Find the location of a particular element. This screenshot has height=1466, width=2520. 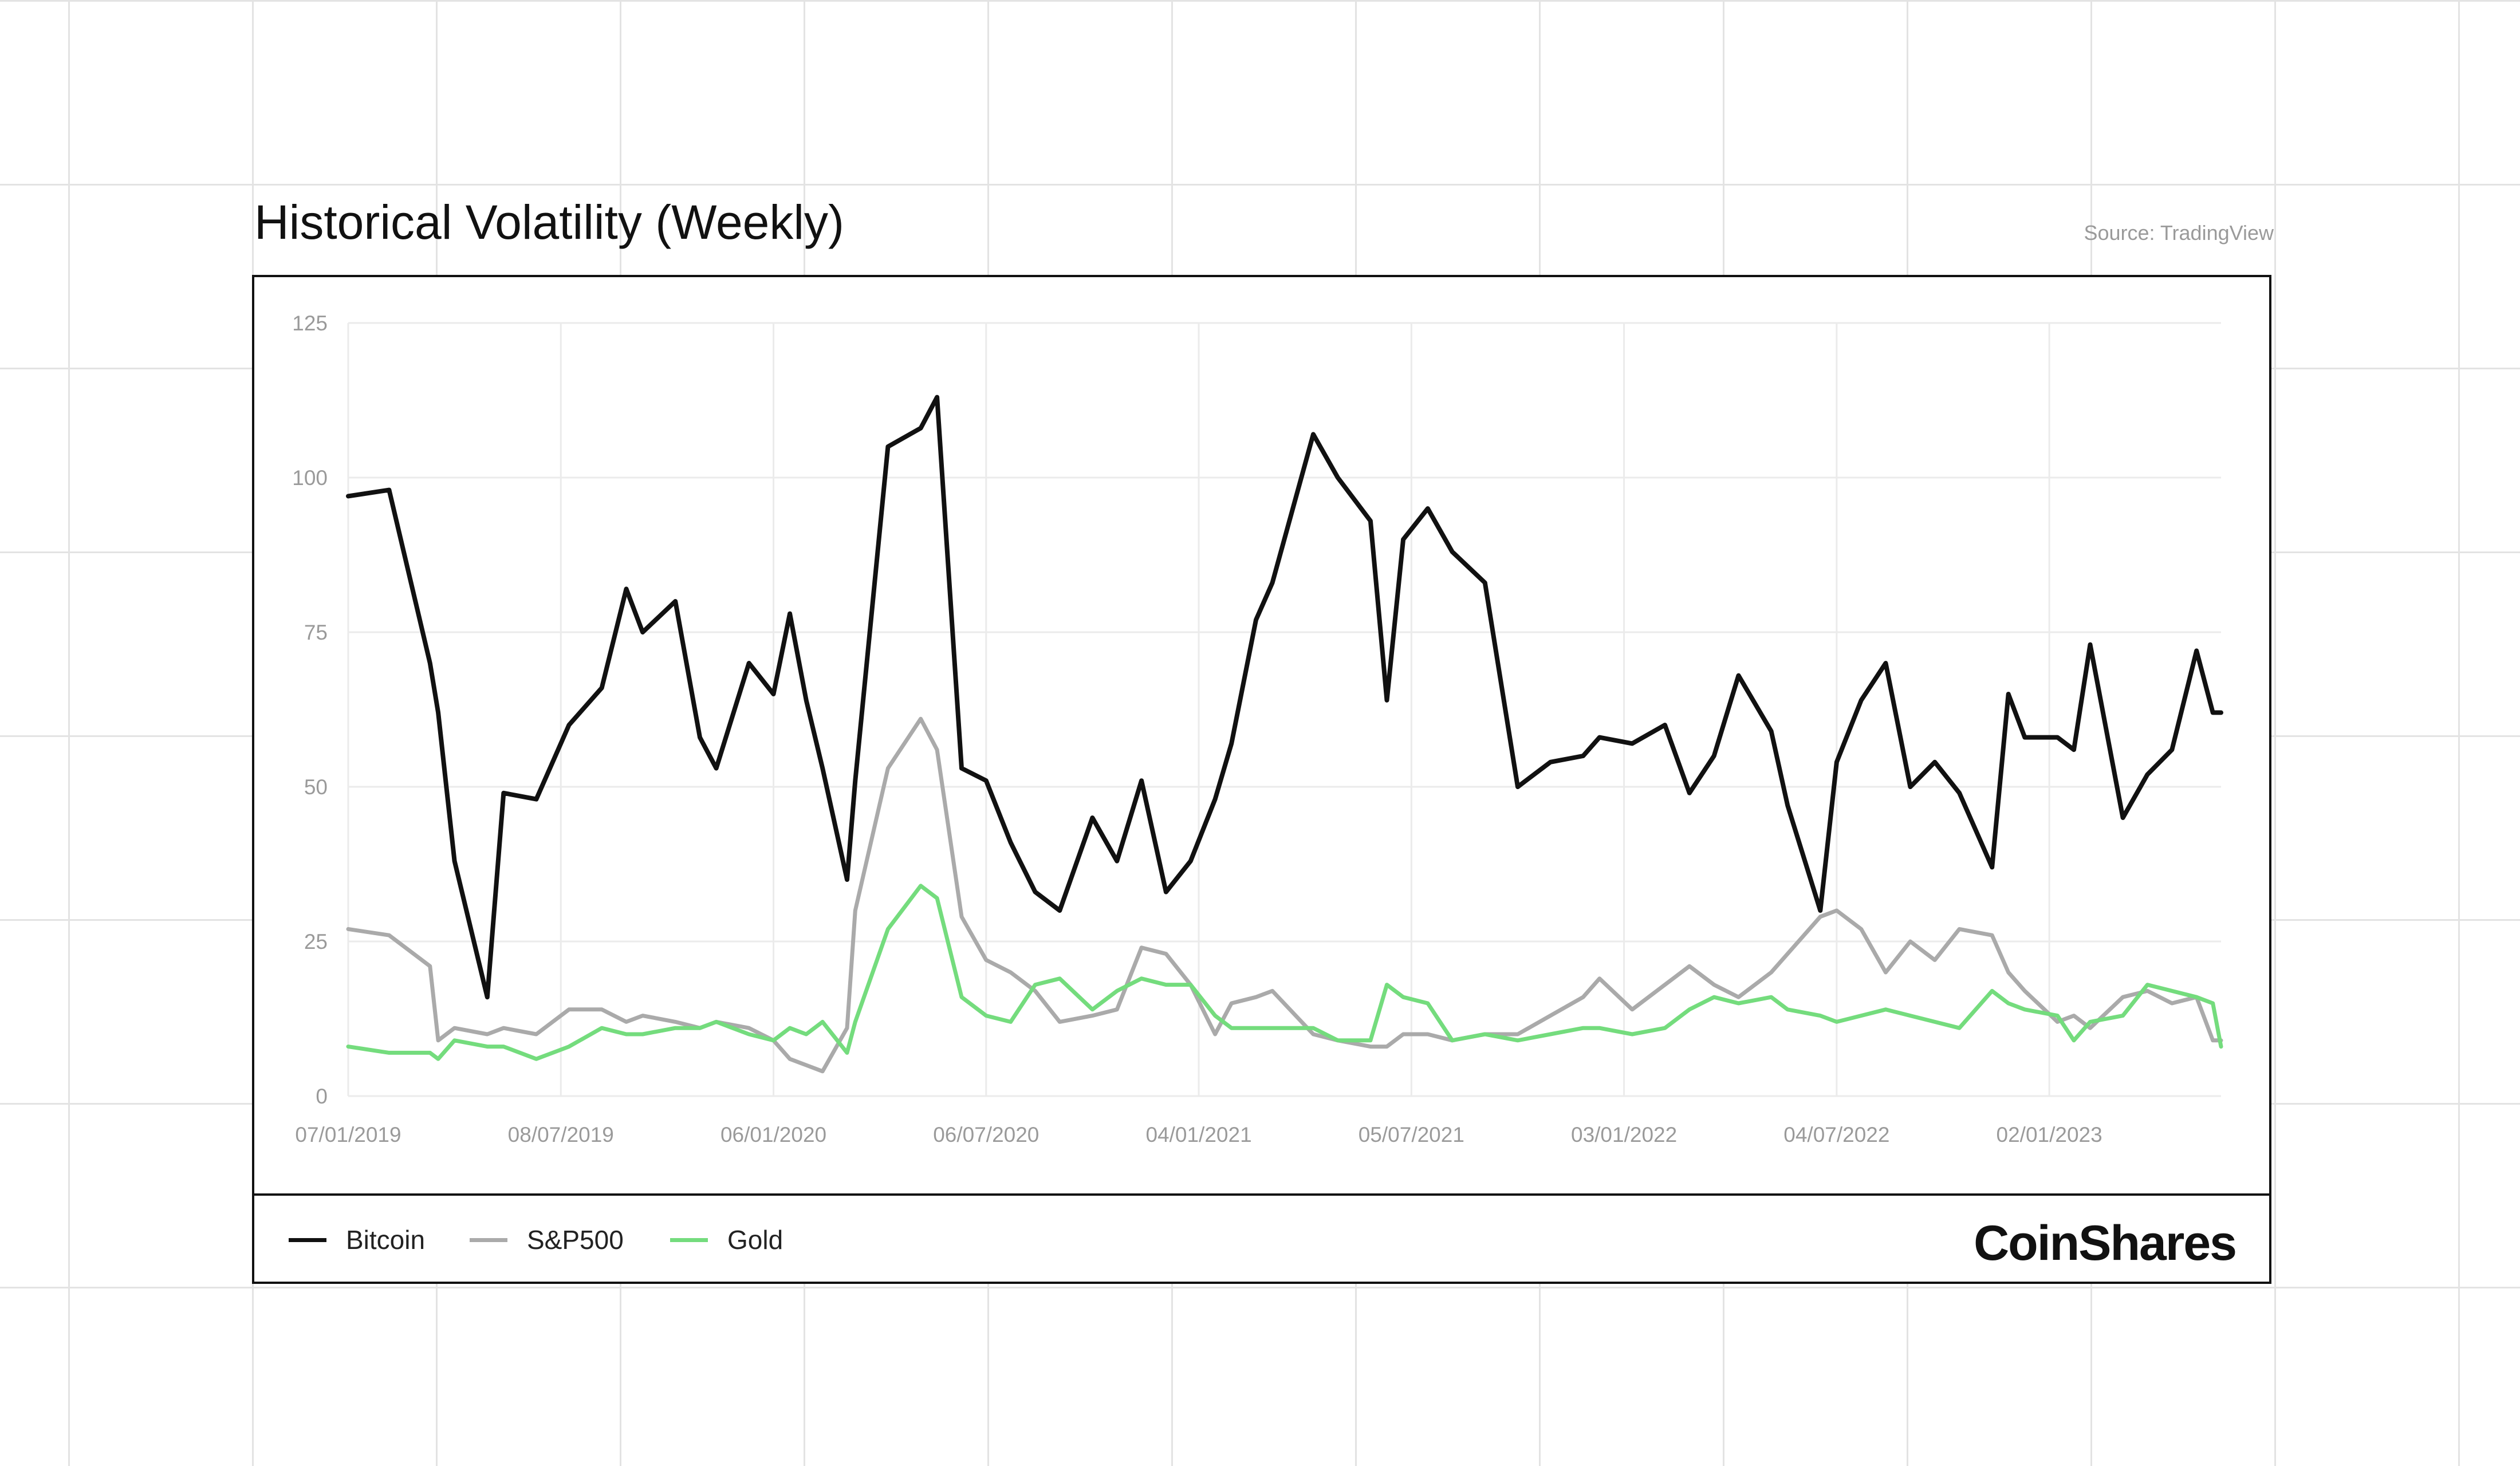

y-axis-ticks: 0 25 50 75 100 125 is located at coordinates (310, 710).